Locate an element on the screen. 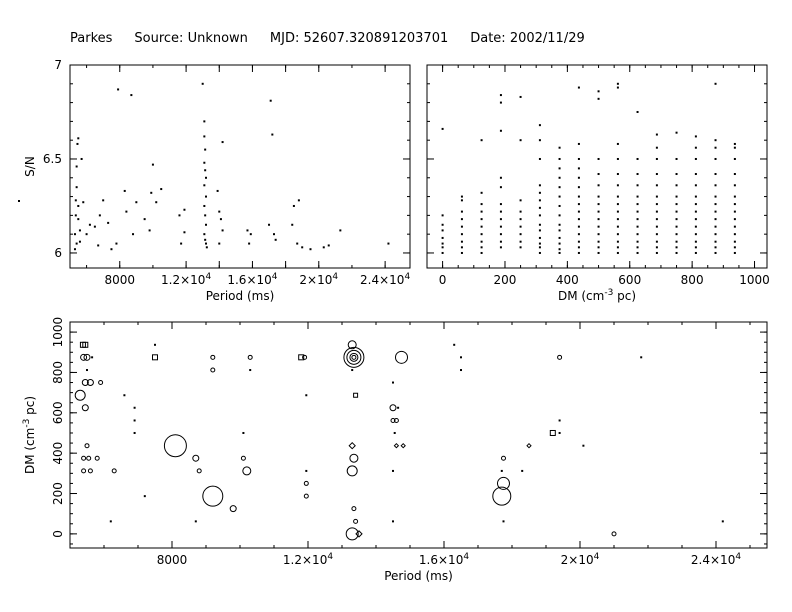 The height and width of the screenshot is (612, 792). date-label: Date: 2002/11/29 is located at coordinates (527, 38).